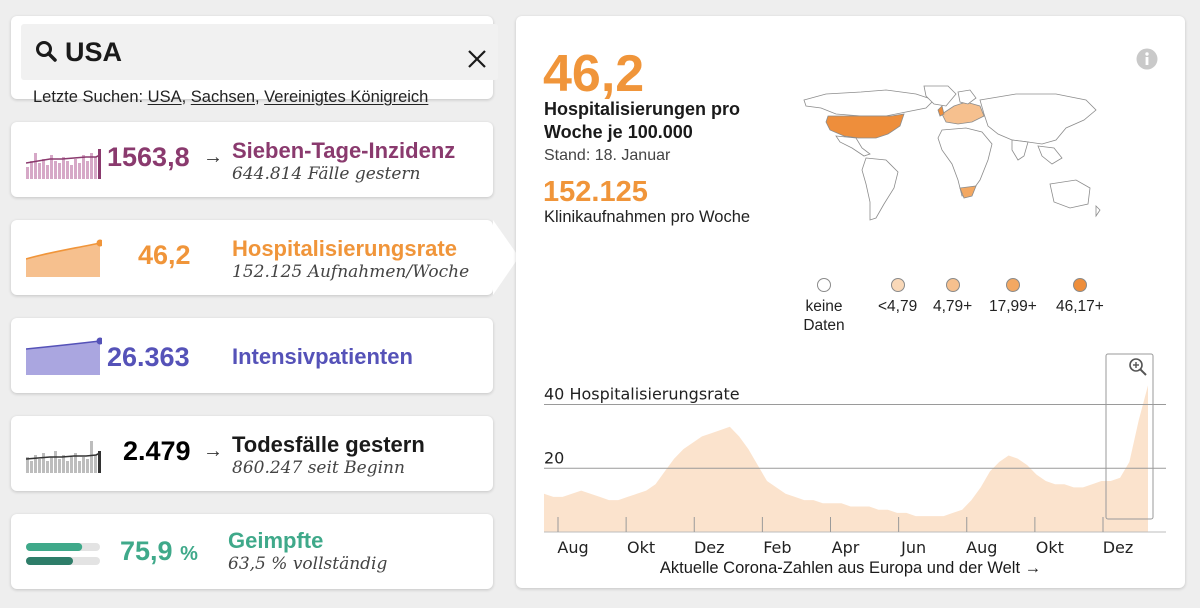  What do you see at coordinates (824, 316) in the screenshot?
I see `legend-label: keine Daten` at bounding box center [824, 316].